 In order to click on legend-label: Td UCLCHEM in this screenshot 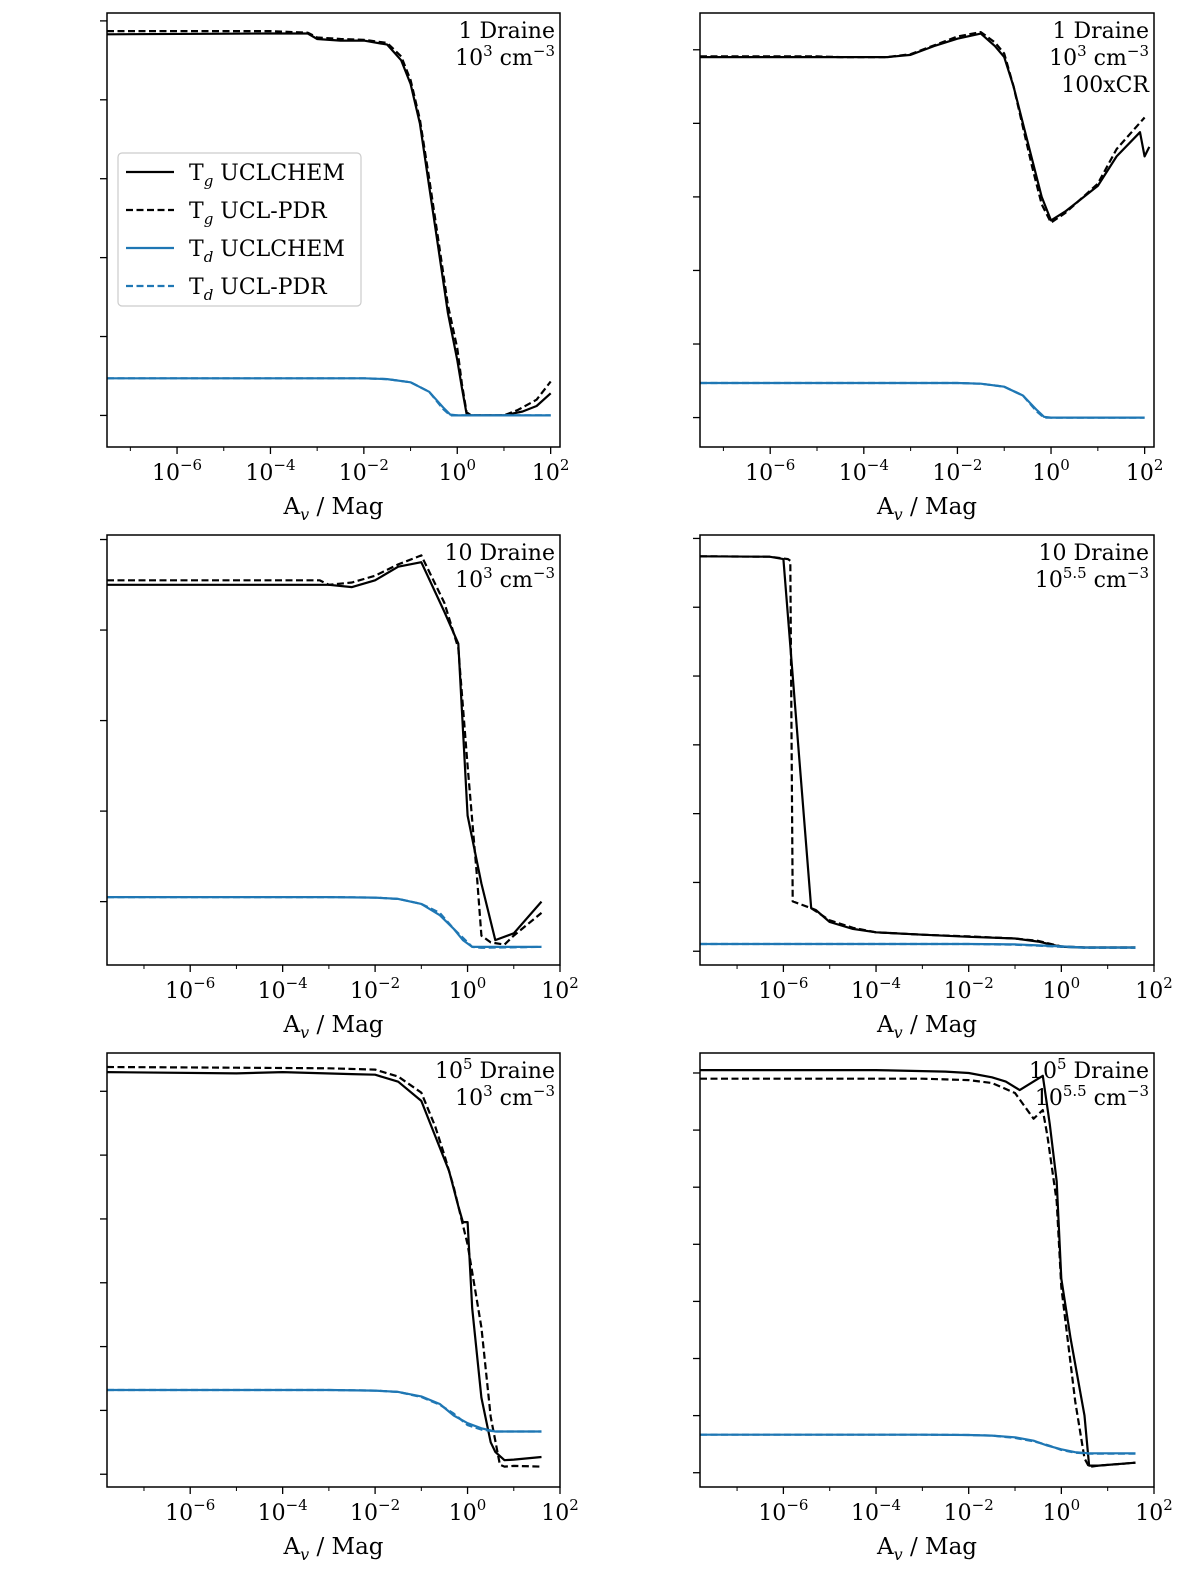, I will do `click(267, 251)`.